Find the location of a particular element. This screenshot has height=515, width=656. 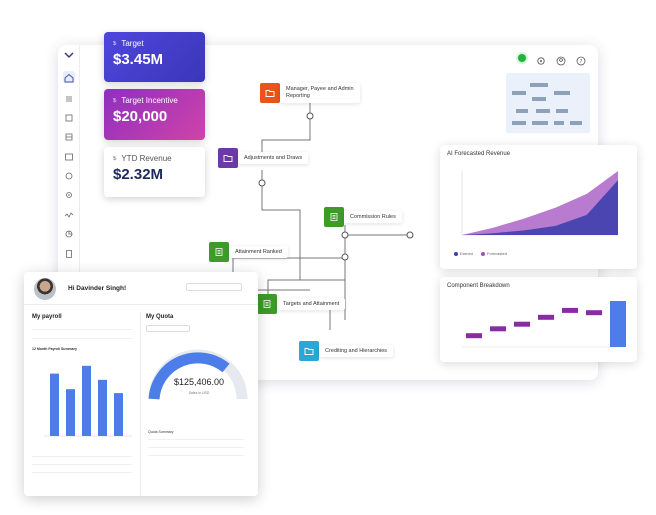

column-divider is located at coordinates (140, 404).